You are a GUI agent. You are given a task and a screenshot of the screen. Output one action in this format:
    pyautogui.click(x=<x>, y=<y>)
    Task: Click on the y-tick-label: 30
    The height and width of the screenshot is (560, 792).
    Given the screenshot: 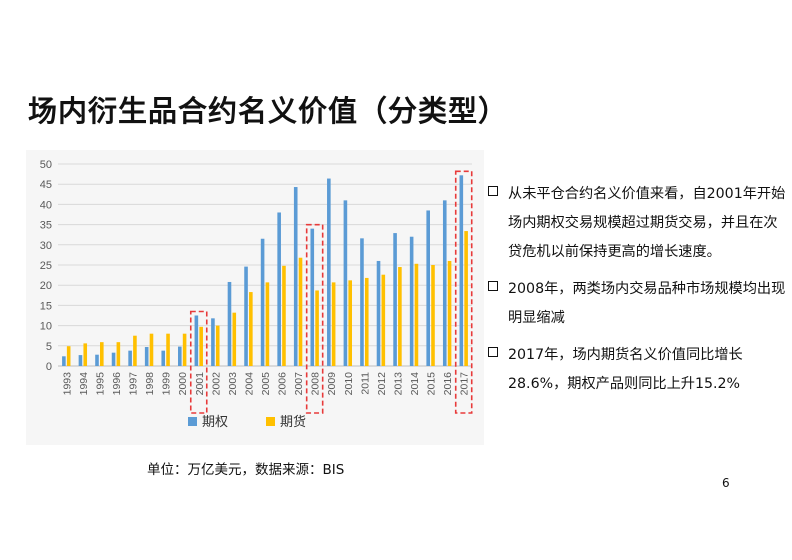 What is the action you would take?
    pyautogui.click(x=46, y=246)
    